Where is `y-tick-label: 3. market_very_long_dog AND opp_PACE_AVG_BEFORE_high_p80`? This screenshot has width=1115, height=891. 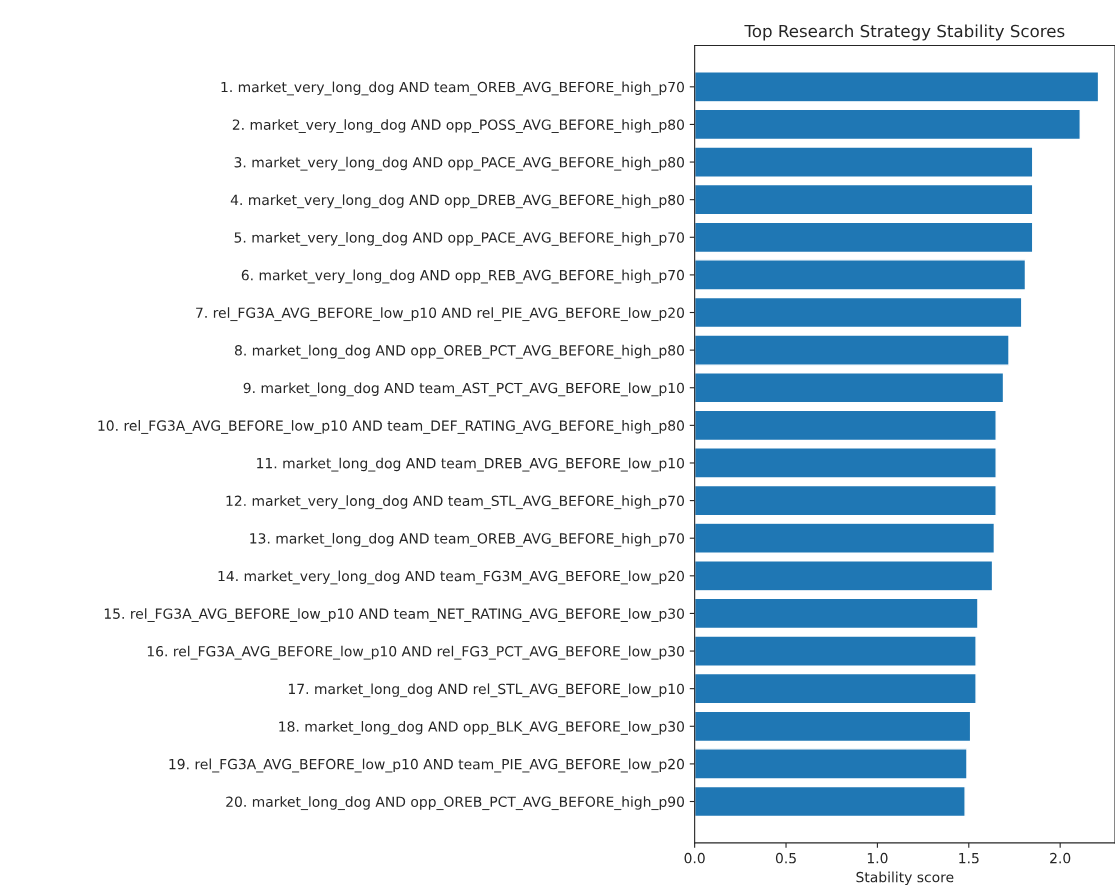
y-tick-label: 3. market_very_long_dog AND opp_PACE_AVG_BEFORE_high_p80 is located at coordinates (459, 163).